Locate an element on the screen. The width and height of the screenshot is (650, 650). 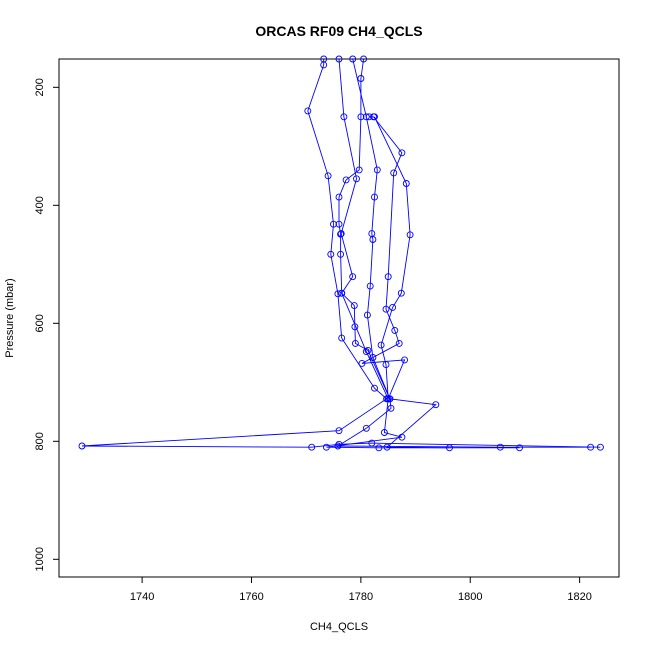
y-tick-label: 400 is located at coordinates (40, 205).